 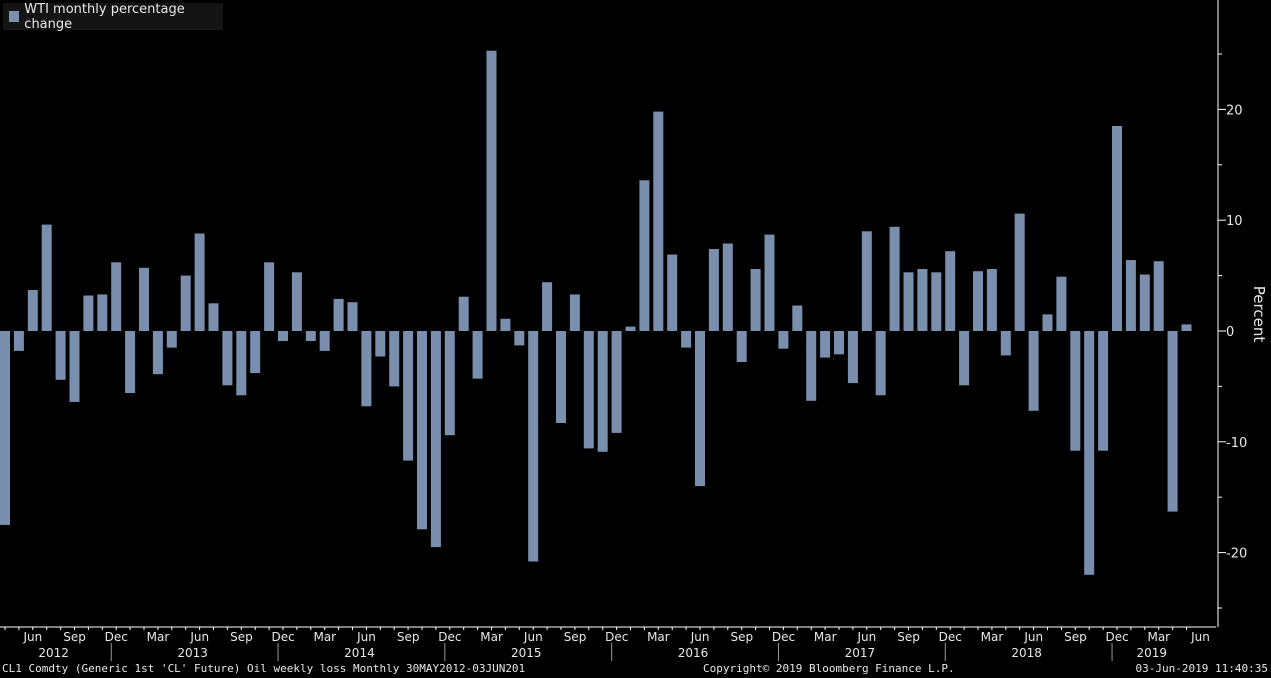 I want to click on y-tick-label: 10, so click(x=1234, y=221).